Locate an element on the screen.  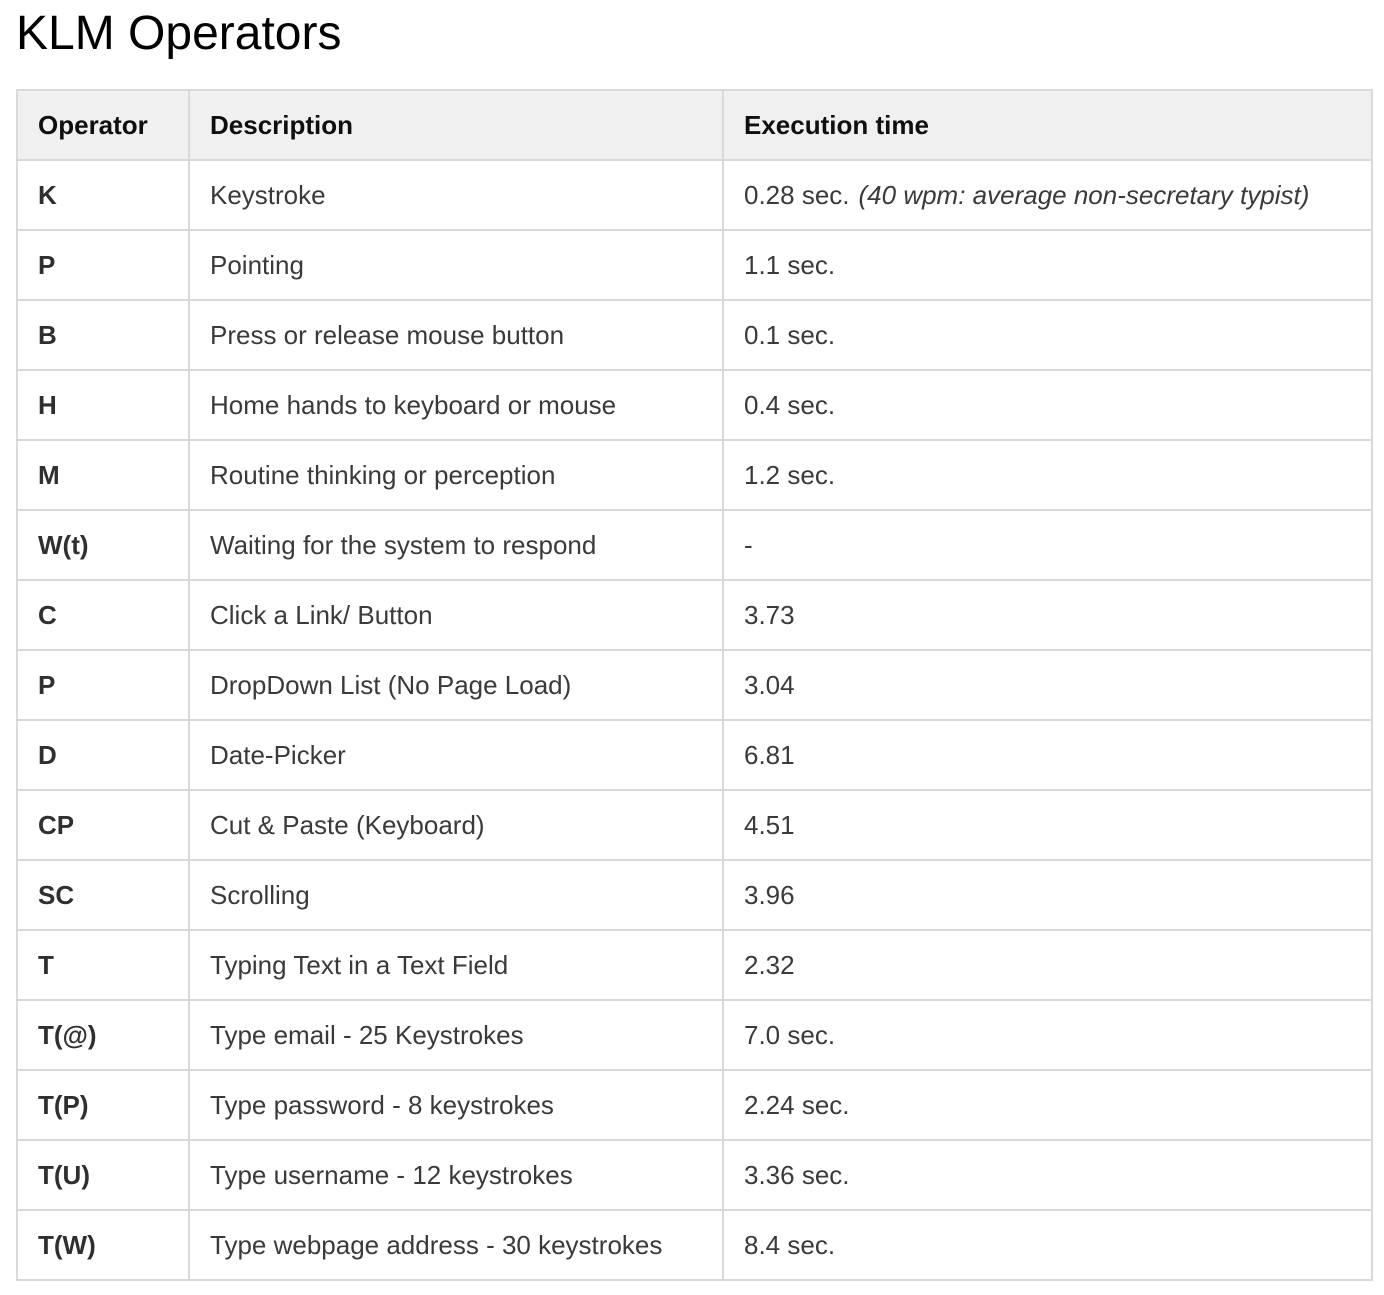
page-title: KLM Operators is located at coordinates (179, 33).